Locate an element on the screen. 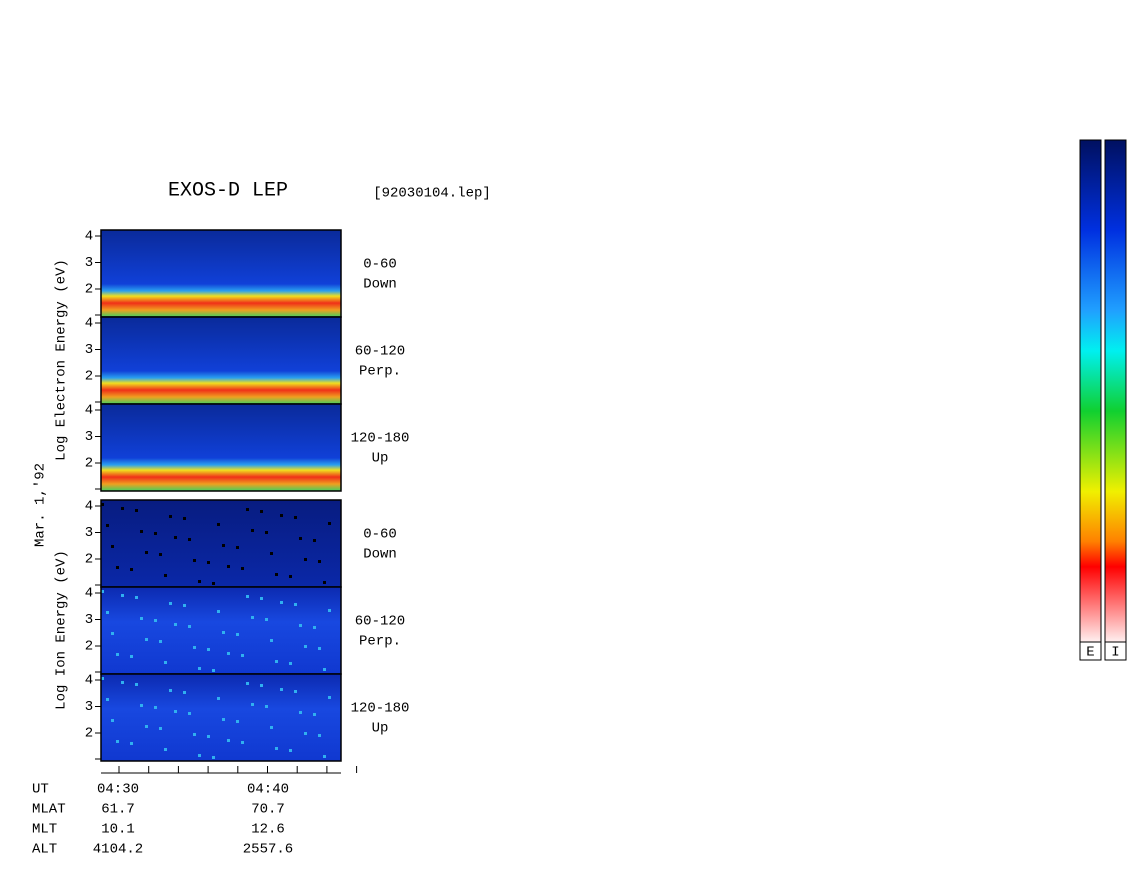 The width and height of the screenshot is (1130, 875). row-value: 12.6 is located at coordinates (268, 830).